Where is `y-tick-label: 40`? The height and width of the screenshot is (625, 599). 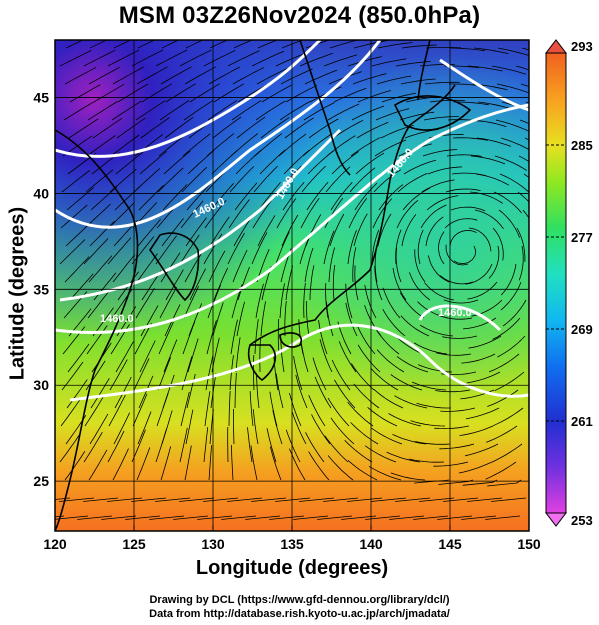
y-tick-label: 40 is located at coordinates (41, 193).